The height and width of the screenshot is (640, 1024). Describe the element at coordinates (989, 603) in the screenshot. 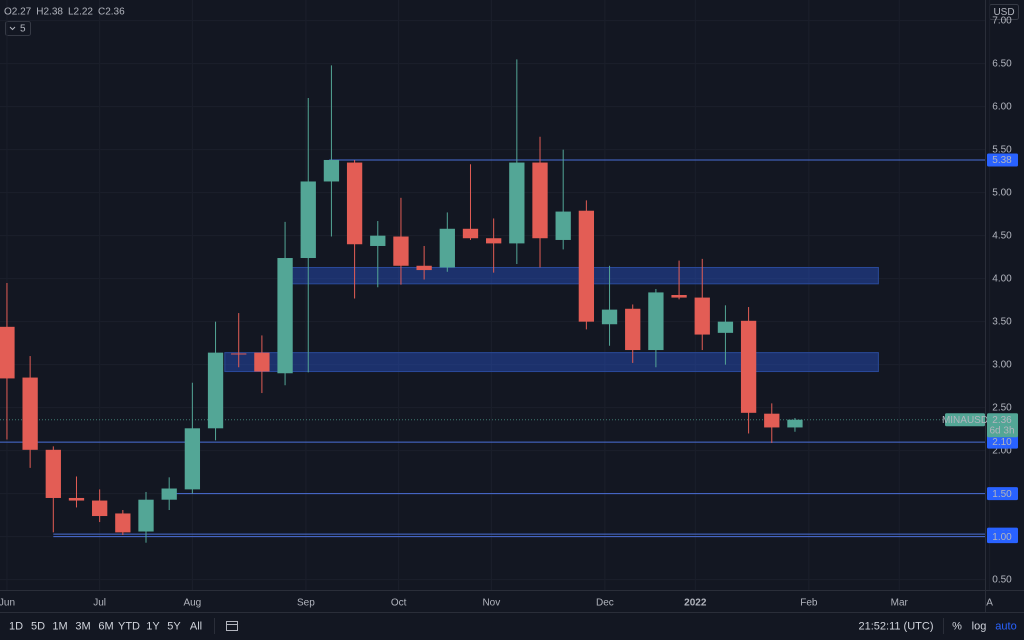

I see `x-tick-label: A` at that location.